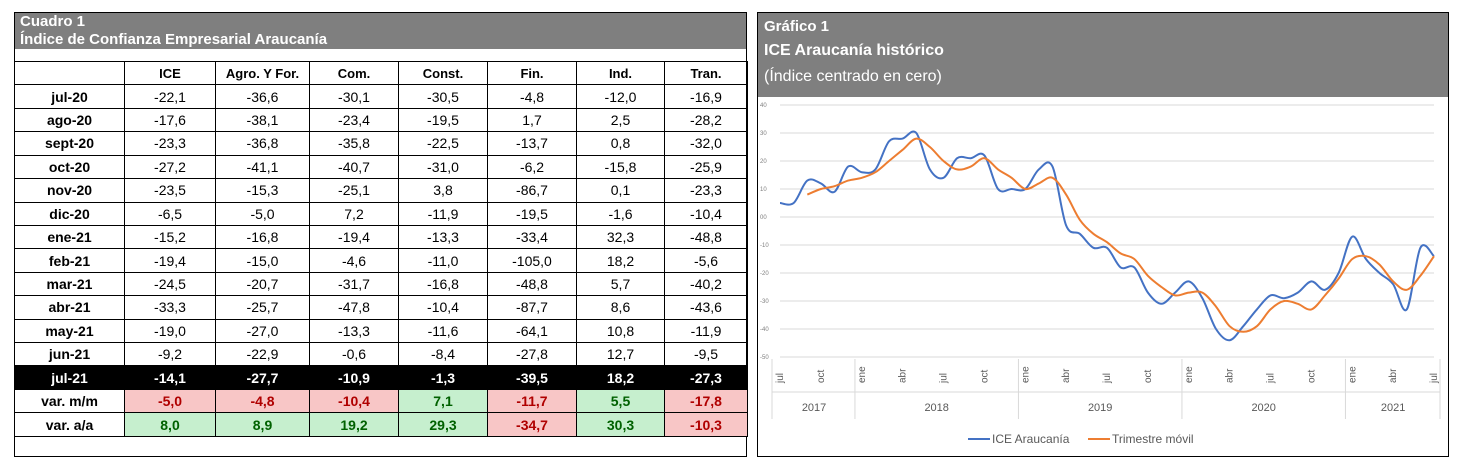  What do you see at coordinates (262, 213) in the screenshot?
I see `table-cell: -5,0` at bounding box center [262, 213].